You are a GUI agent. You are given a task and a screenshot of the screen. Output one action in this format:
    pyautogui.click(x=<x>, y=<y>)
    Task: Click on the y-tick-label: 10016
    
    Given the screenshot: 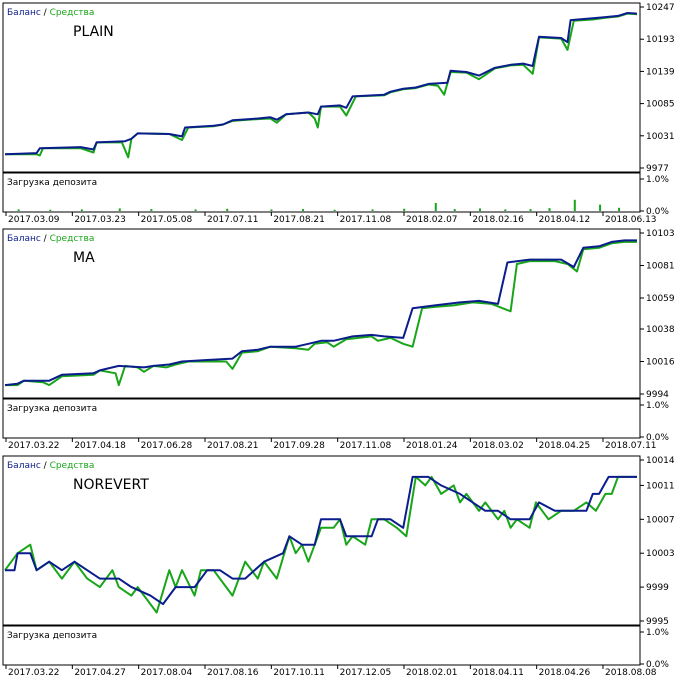 What is the action you would take?
    pyautogui.click(x=660, y=363)
    